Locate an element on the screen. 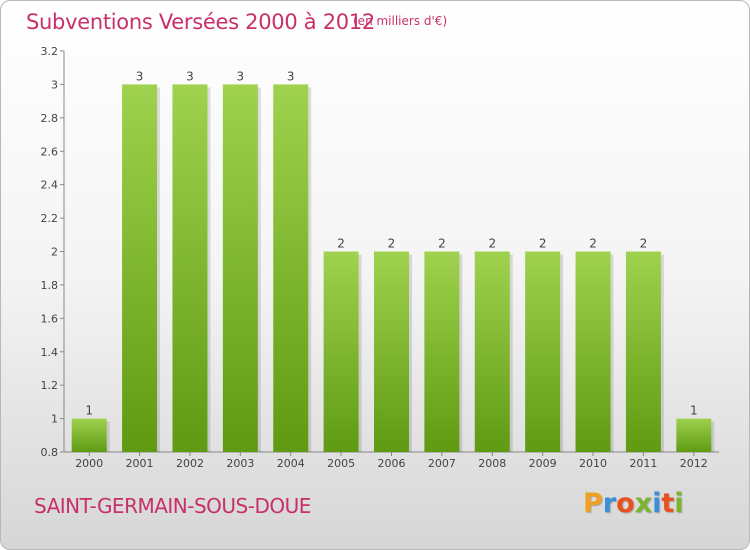  x-tick-label: 2004 is located at coordinates (291, 463).